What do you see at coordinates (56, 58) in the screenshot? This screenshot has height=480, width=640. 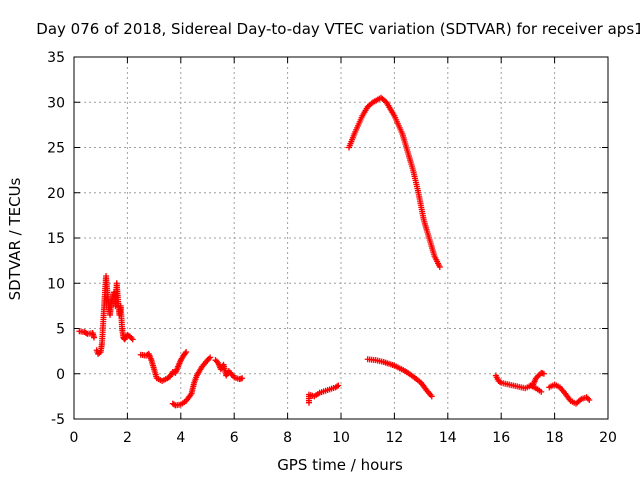 I see `y-tick-label: 35` at bounding box center [56, 58].